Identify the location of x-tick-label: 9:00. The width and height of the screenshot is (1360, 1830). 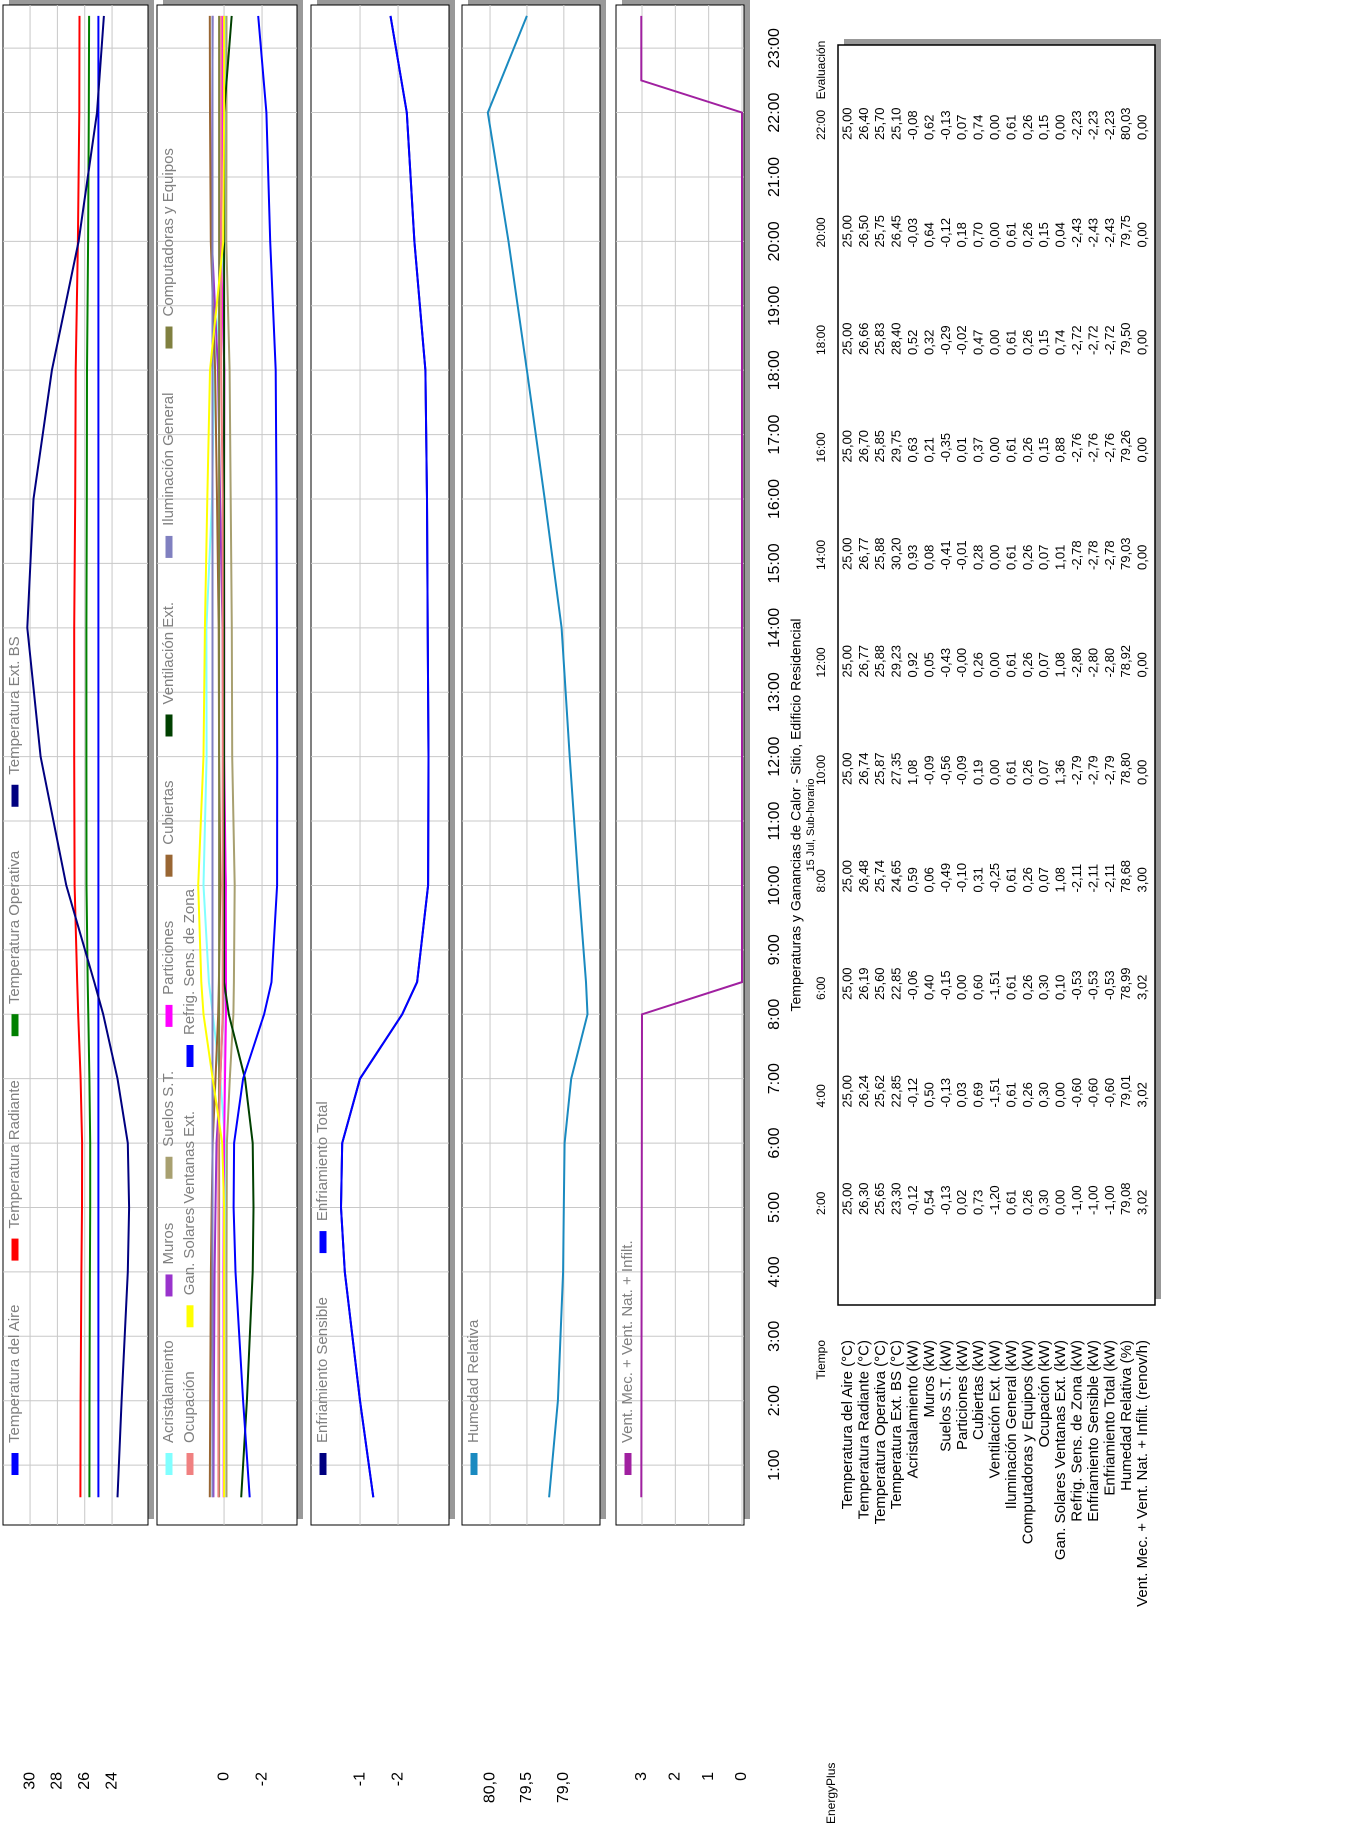
(774, 949).